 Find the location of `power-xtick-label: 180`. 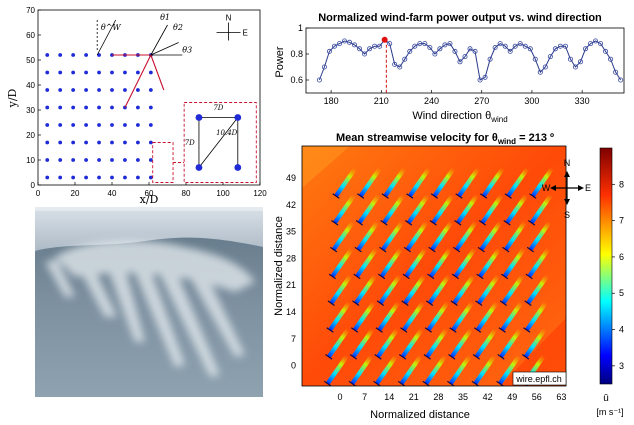

power-xtick-label: 180 is located at coordinates (331, 101).